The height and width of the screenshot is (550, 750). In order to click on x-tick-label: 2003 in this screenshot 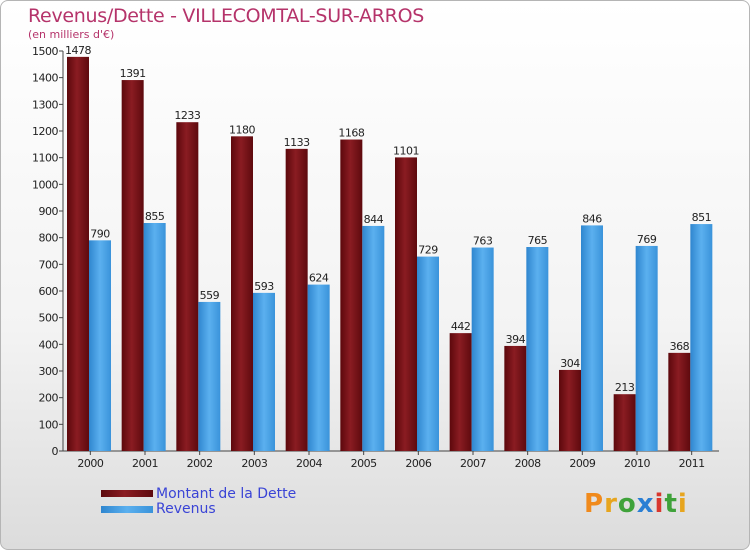, I will do `click(254, 463)`.